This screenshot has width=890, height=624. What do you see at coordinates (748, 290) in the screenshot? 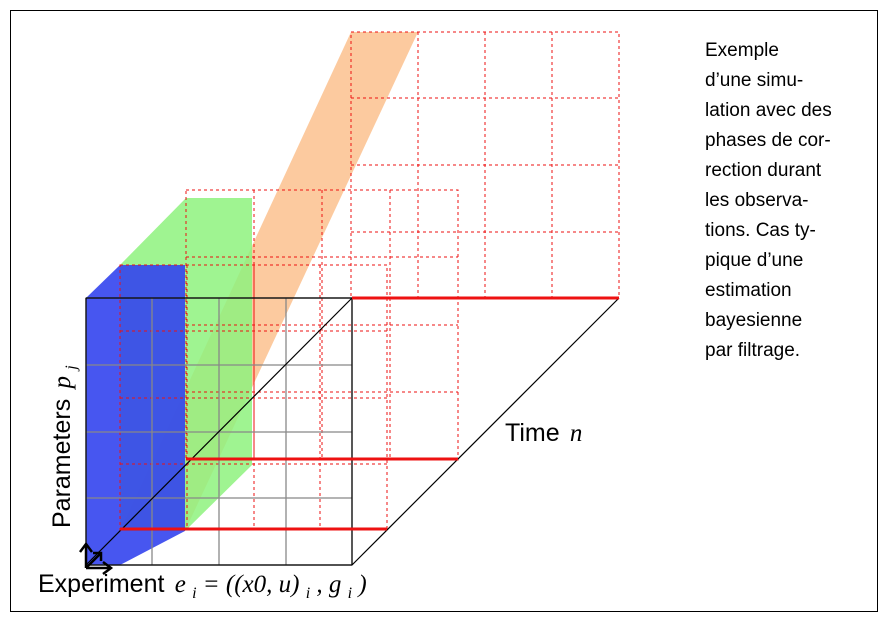
I see `caption-line: estimation` at bounding box center [748, 290].